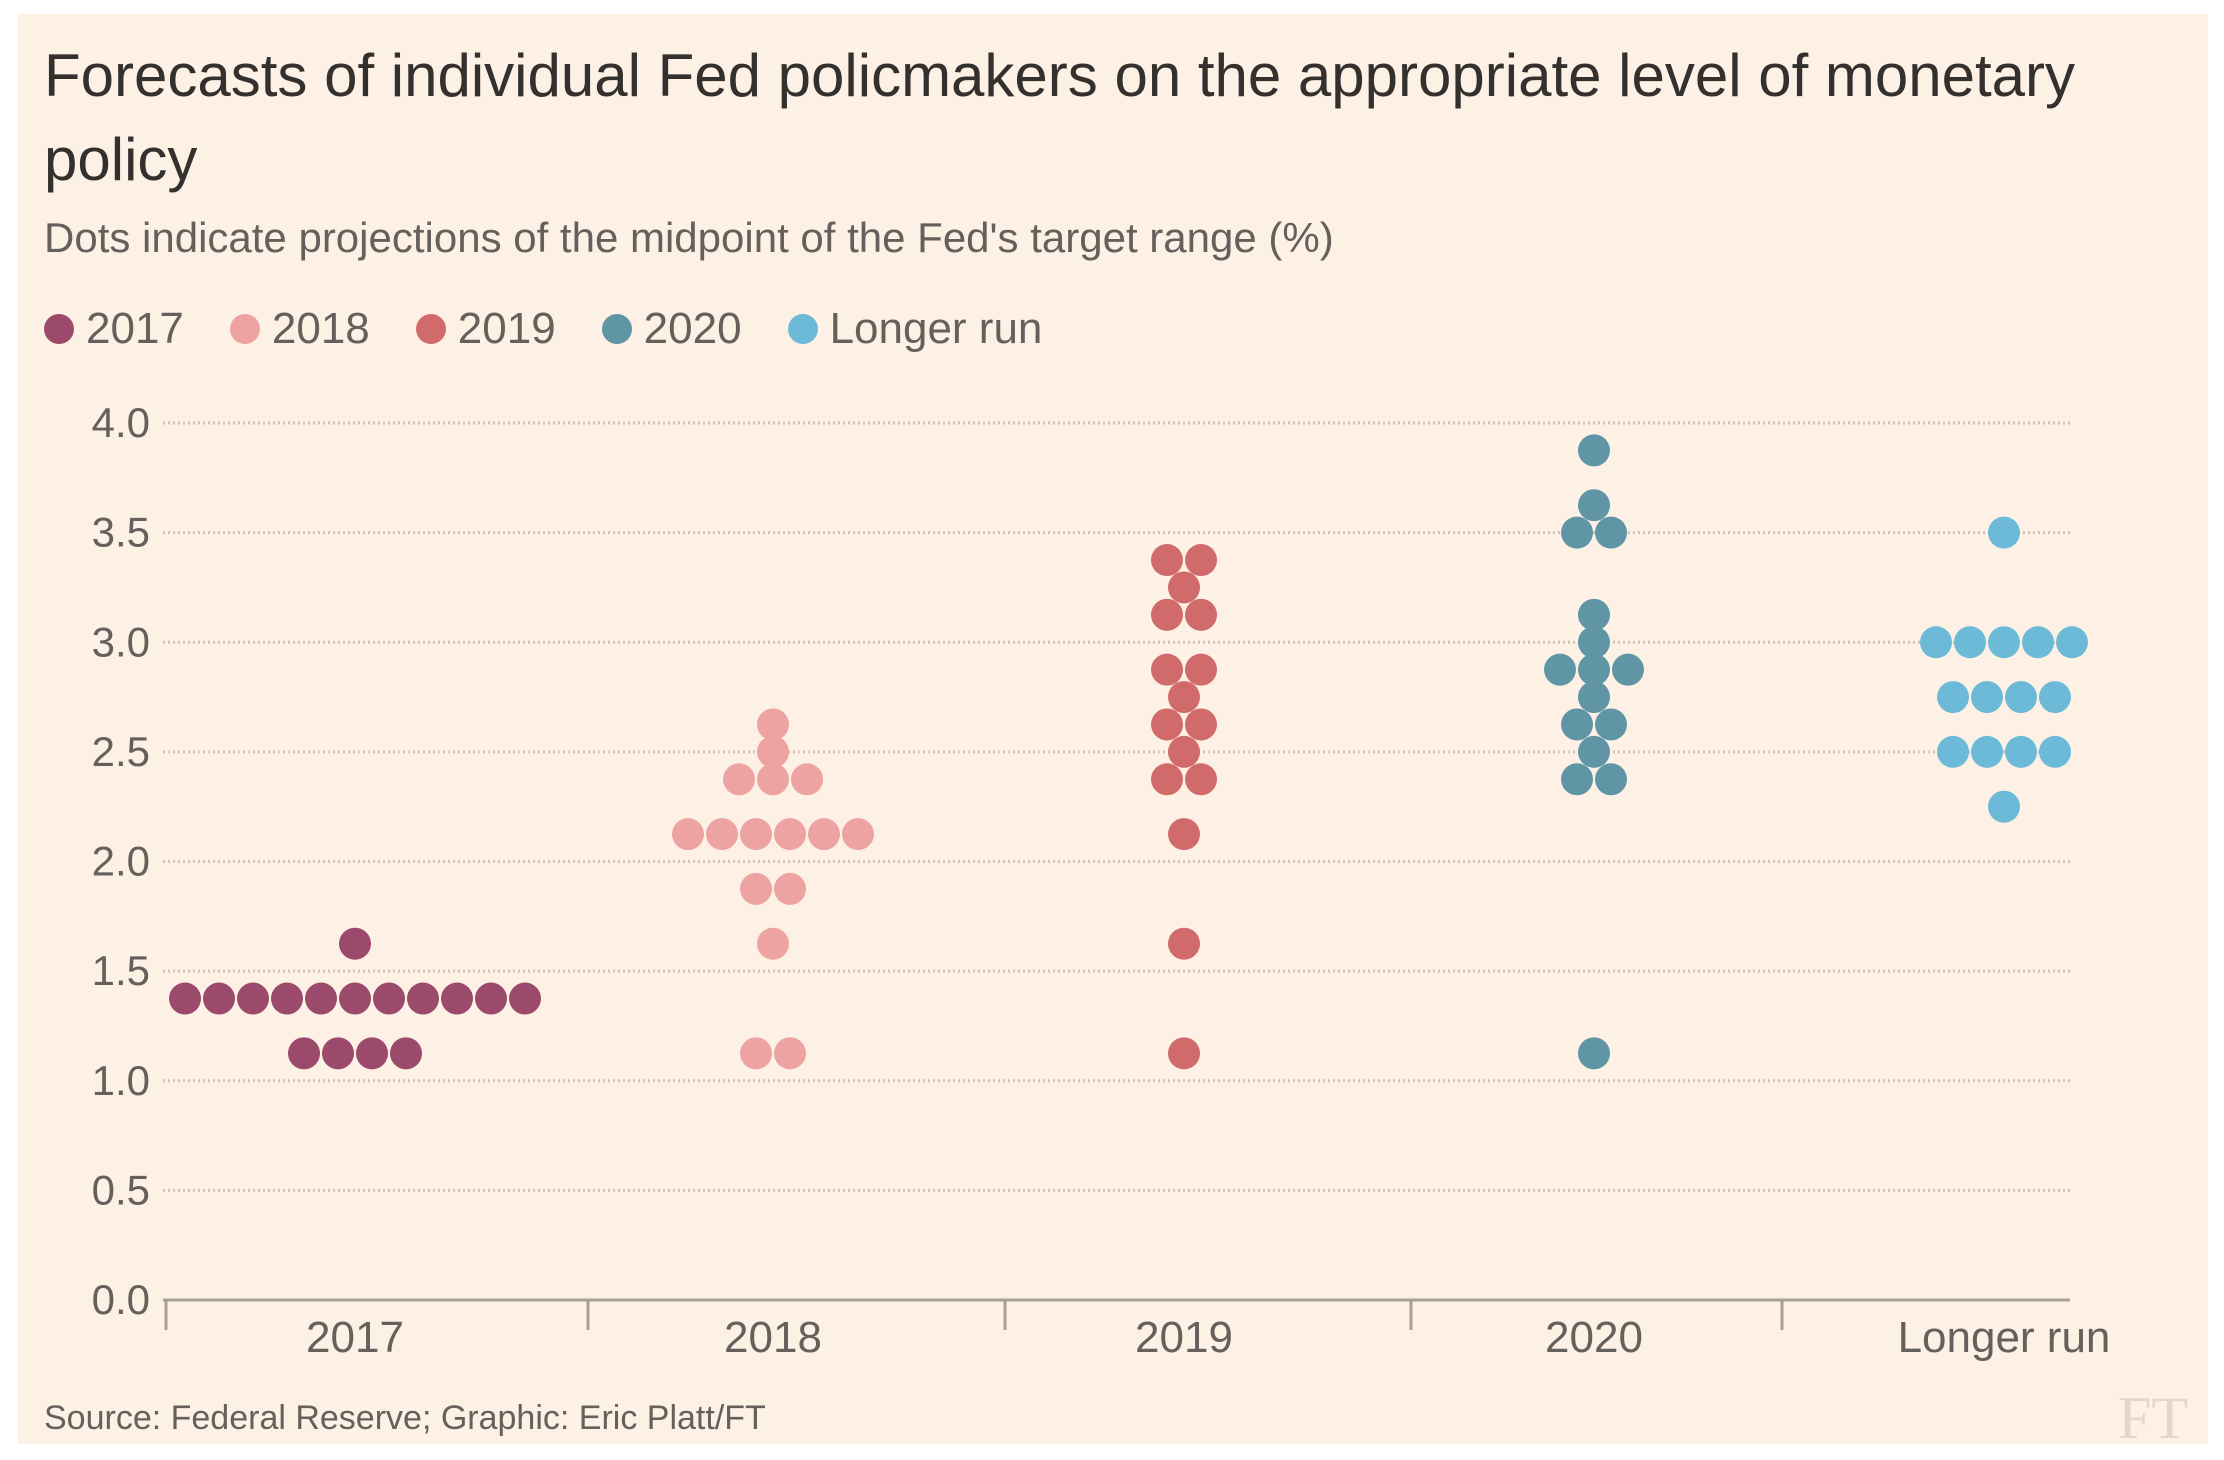 This screenshot has height=1460, width=2224. I want to click on legend-label: 2018, so click(320, 328).